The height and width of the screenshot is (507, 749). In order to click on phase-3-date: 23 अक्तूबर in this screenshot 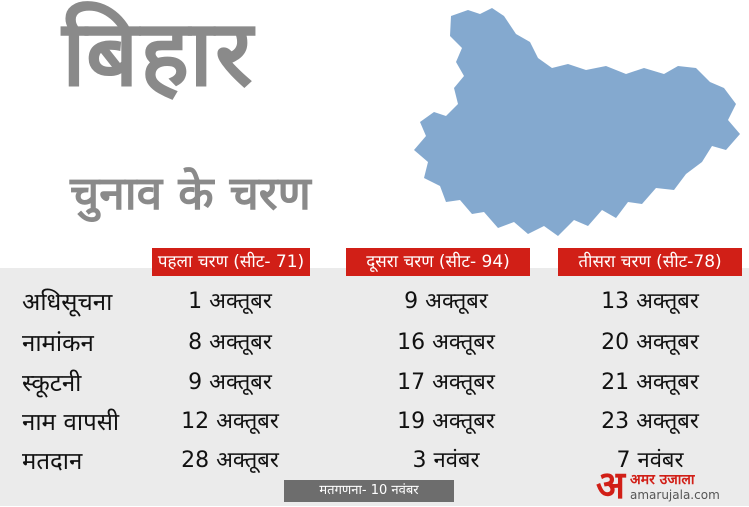, I will do `click(650, 421)`.